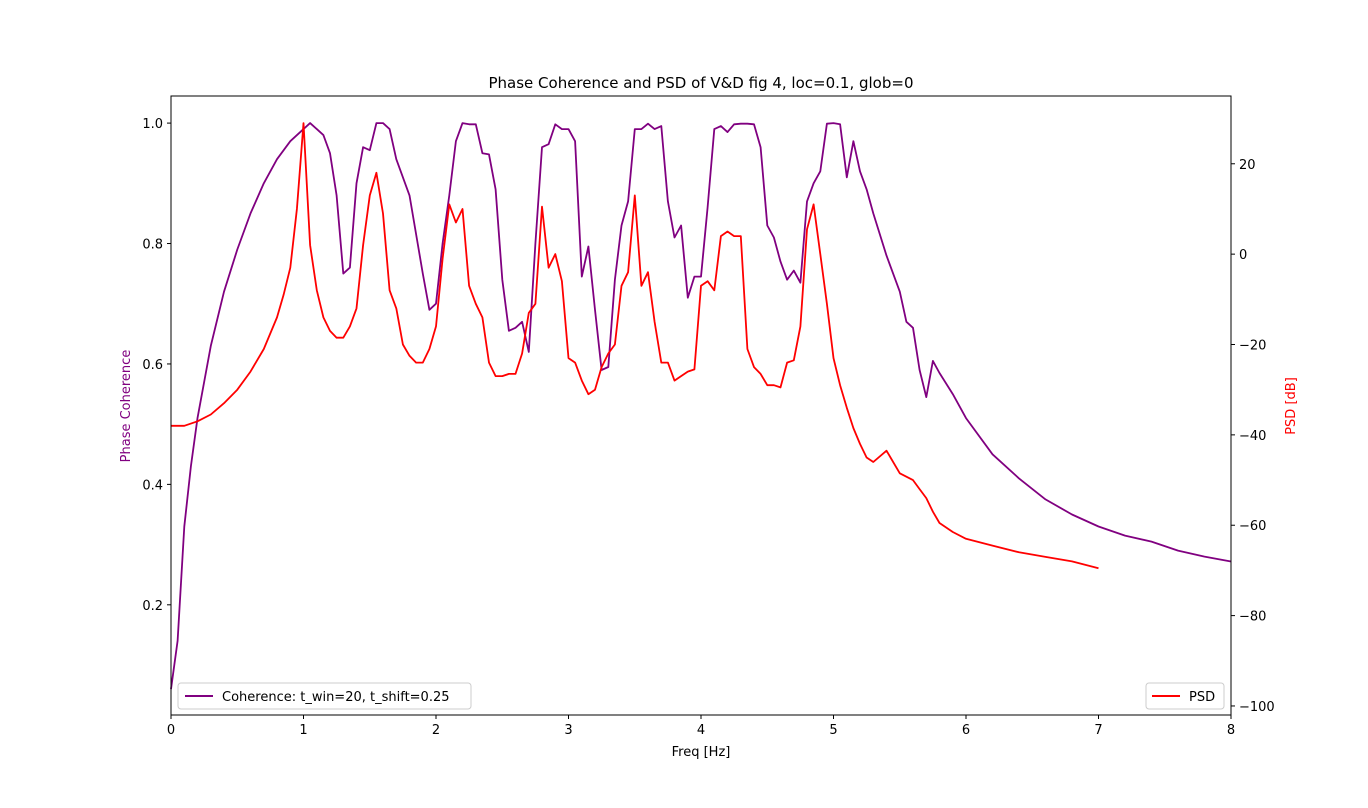  Describe the element at coordinates (152, 245) in the screenshot. I see `left-tick-label: 0.8` at that location.